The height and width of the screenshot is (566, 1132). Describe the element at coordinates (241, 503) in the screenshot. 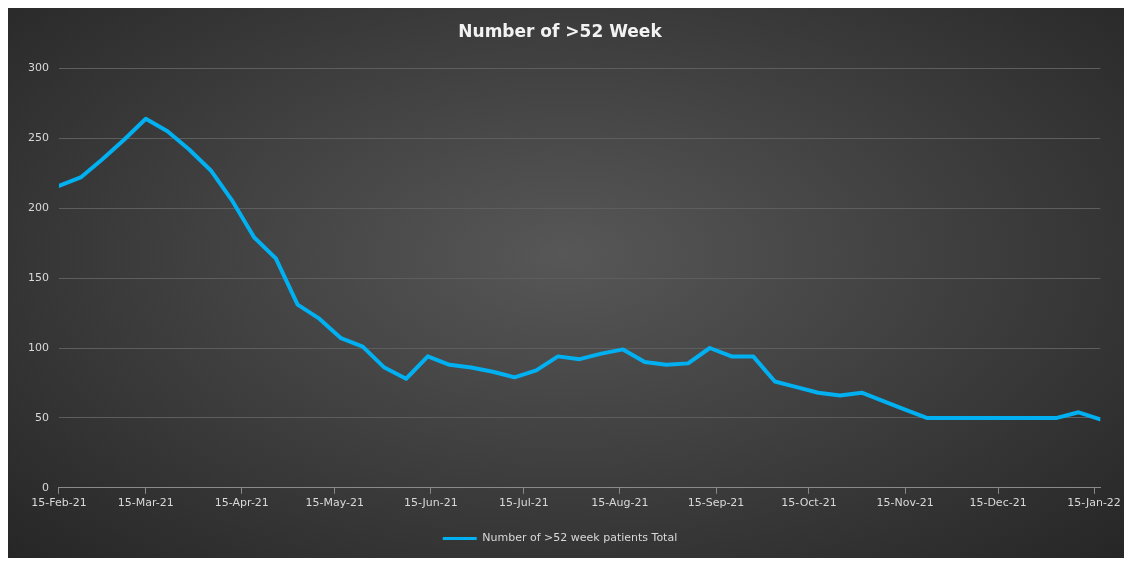

I see `x-tick-label: 15-Apr-21` at that location.